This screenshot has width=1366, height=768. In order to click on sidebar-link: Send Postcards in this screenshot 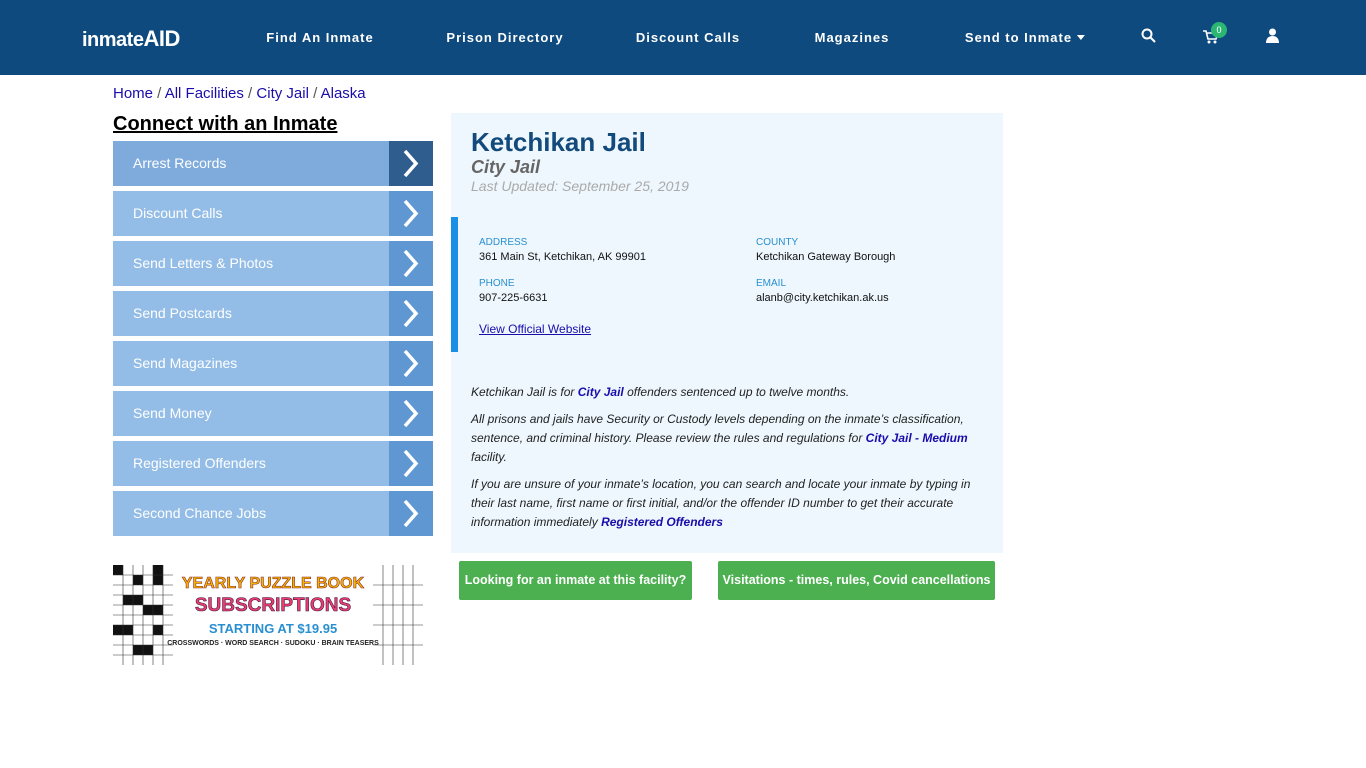, I will do `click(273, 313)`.